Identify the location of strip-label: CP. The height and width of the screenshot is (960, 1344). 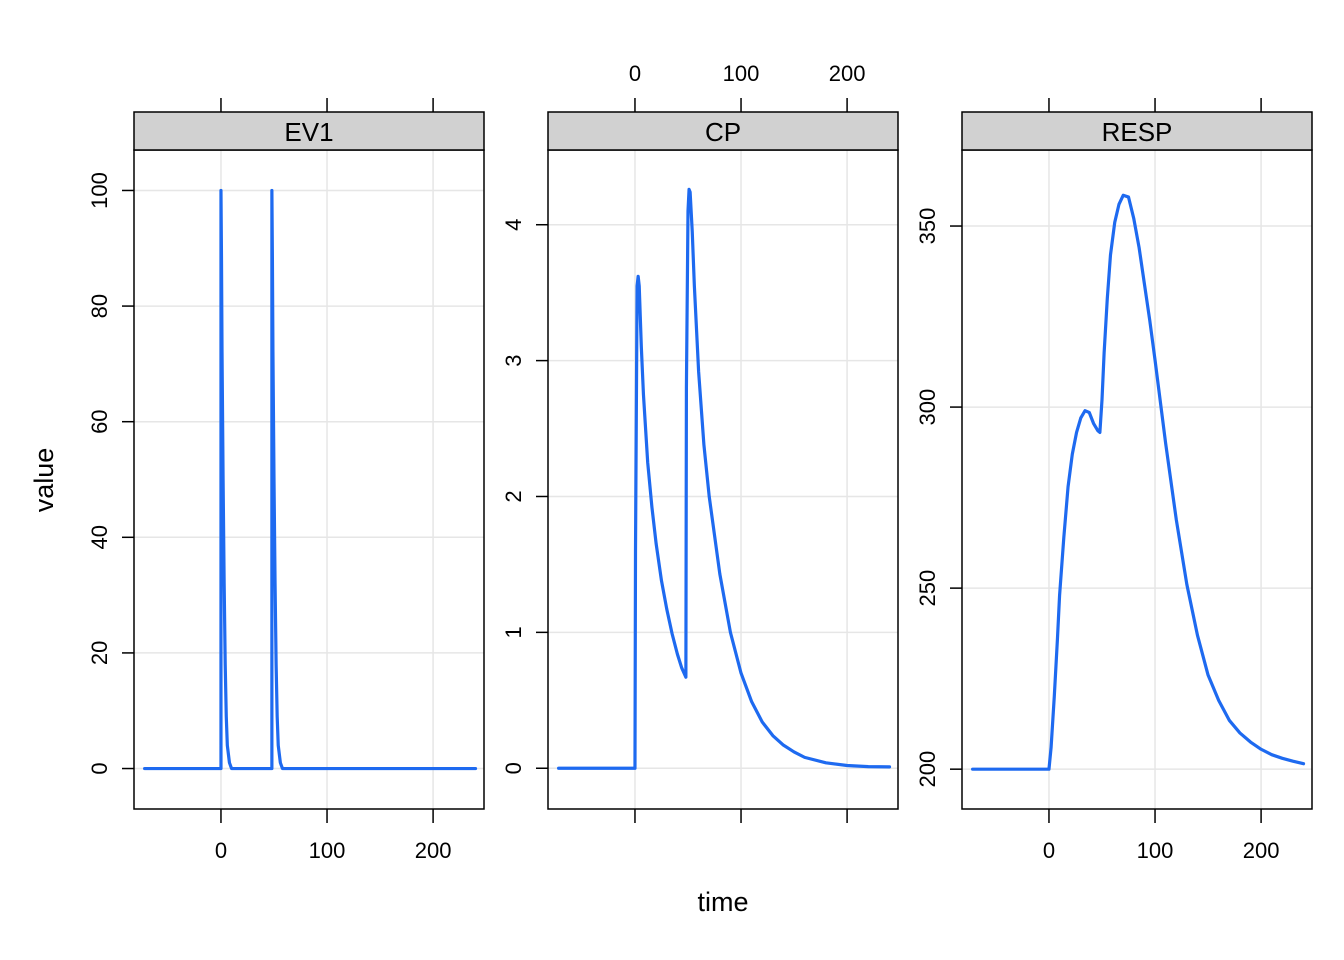
(723, 132).